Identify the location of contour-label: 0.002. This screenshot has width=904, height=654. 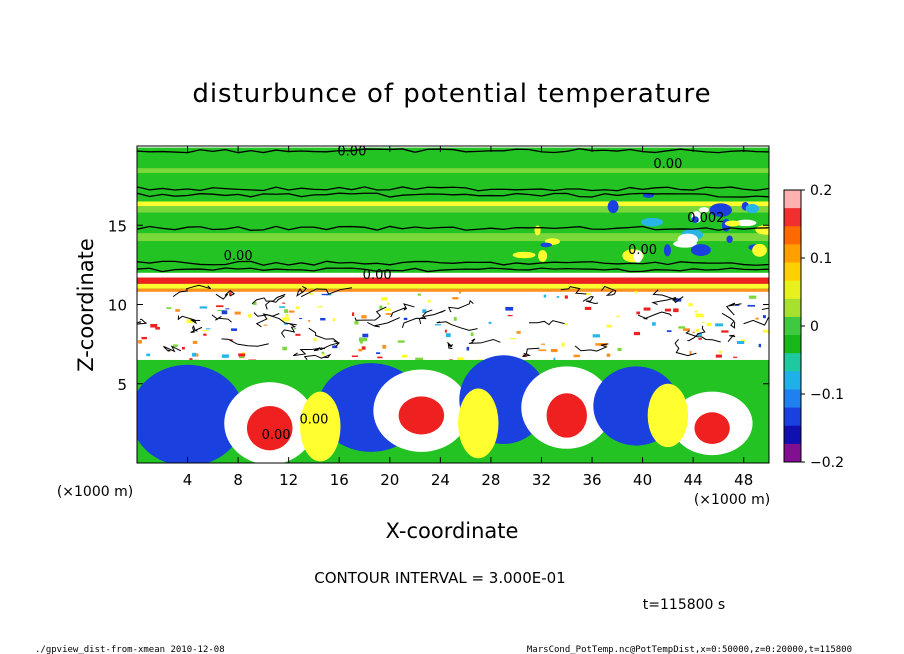
(705, 218).